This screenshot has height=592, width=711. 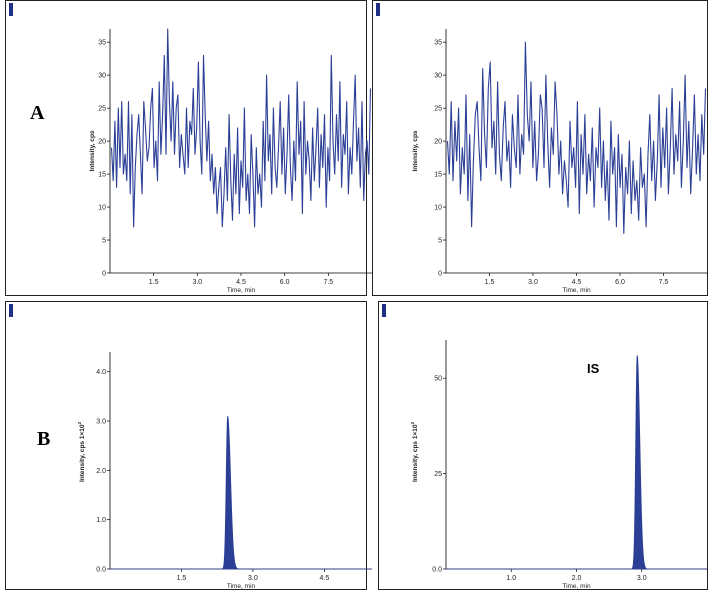 I want to click on y-tick-label: 3.0, so click(x=101, y=422).